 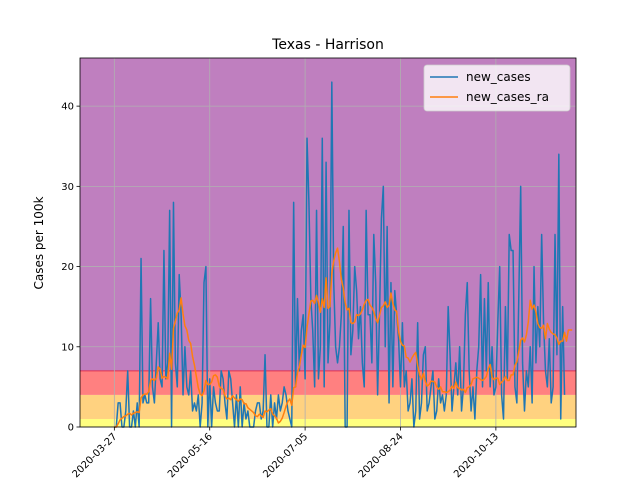 I want to click on legend: new_cases new_cases_ra, so click(x=497, y=88).